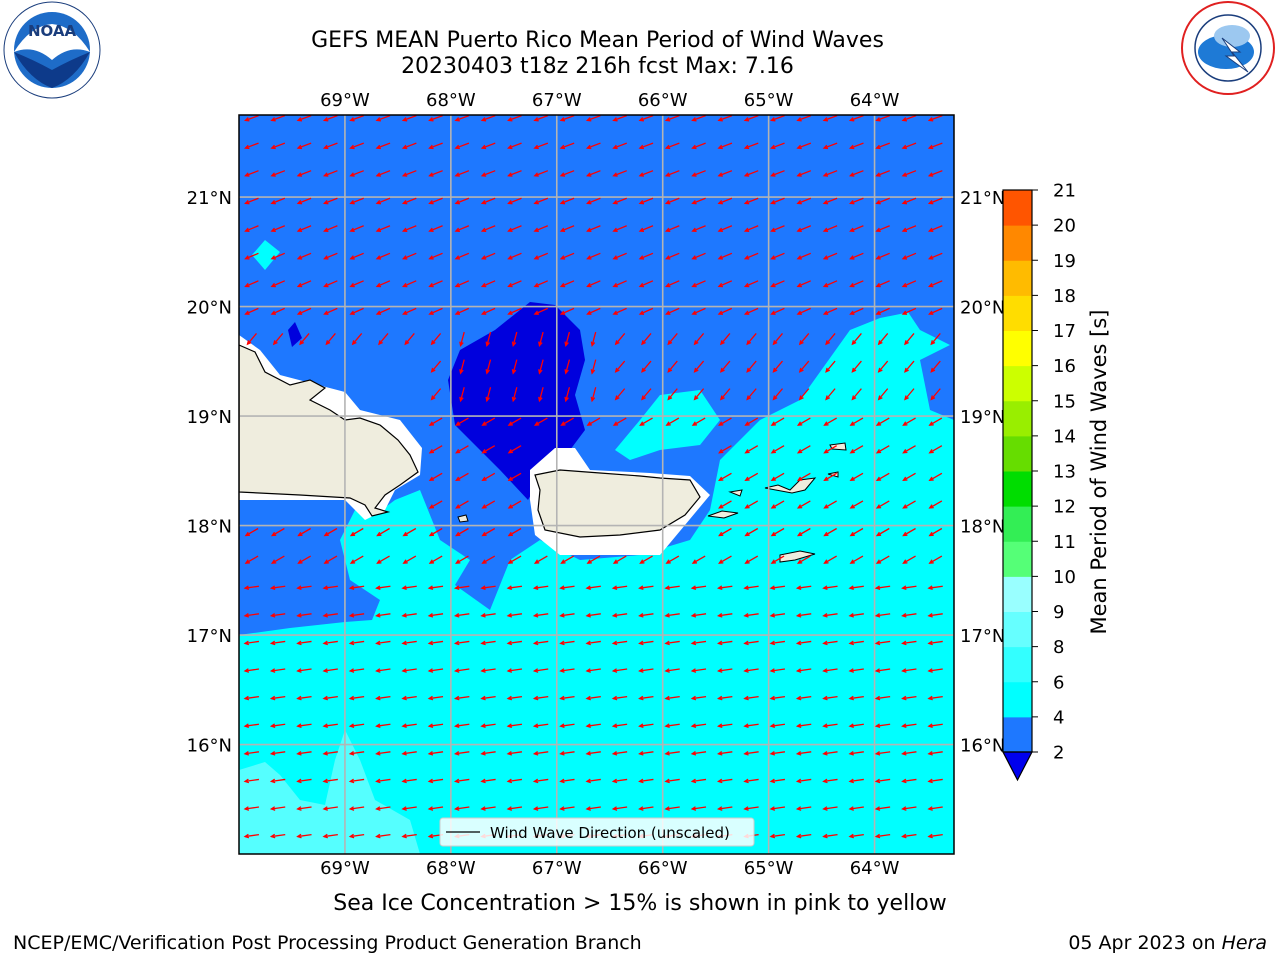 The image size is (1280, 960). Describe the element at coordinates (1064, 261) in the screenshot. I see `colorbar-tick-label: 19` at that location.